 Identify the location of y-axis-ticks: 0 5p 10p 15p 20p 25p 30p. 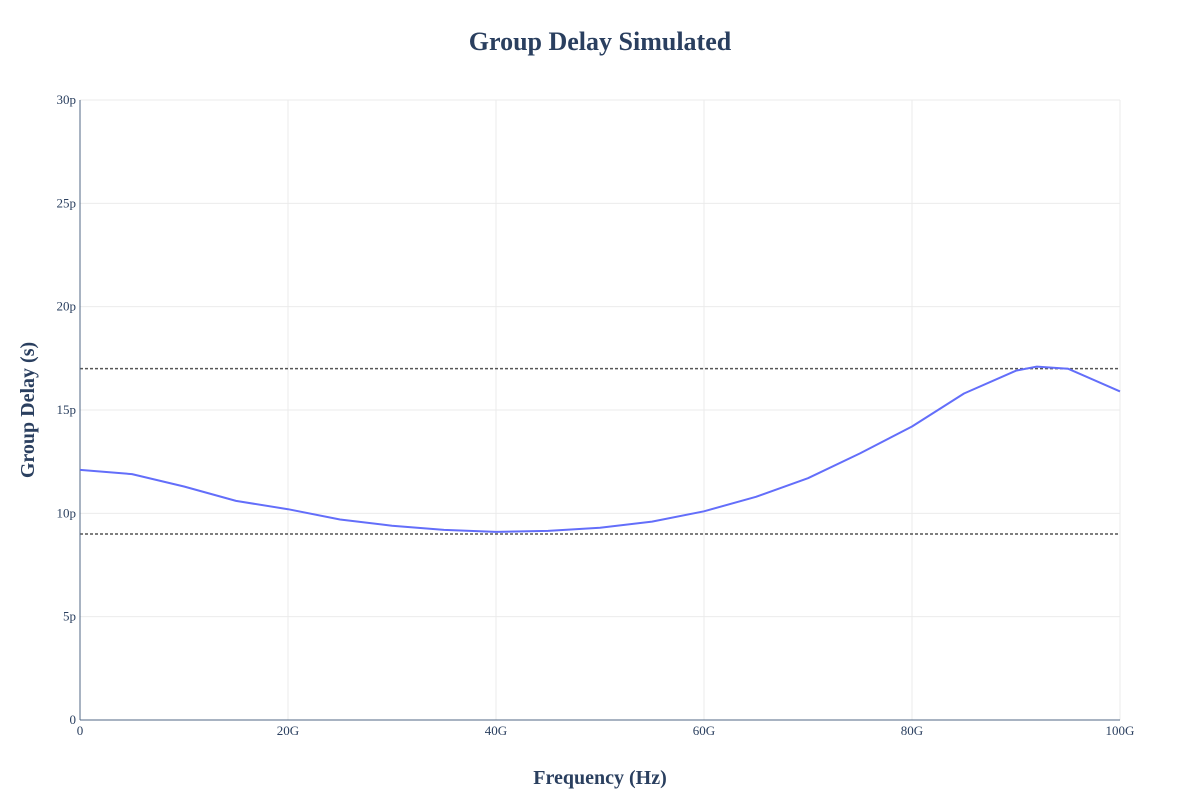
(67, 409).